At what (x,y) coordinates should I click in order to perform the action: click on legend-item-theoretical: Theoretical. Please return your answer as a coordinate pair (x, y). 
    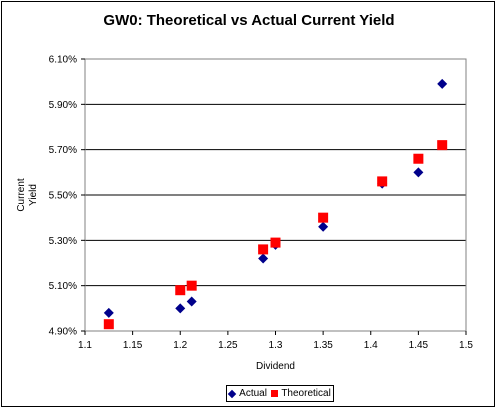
    Looking at the image, I should click on (301, 393).